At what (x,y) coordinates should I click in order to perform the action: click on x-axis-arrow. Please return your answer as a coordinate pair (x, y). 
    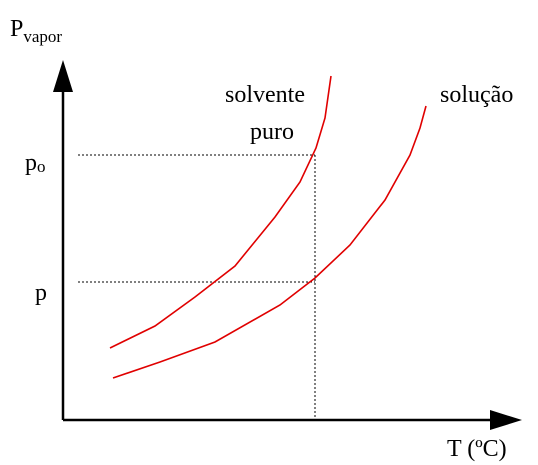
    Looking at the image, I should click on (506, 420).